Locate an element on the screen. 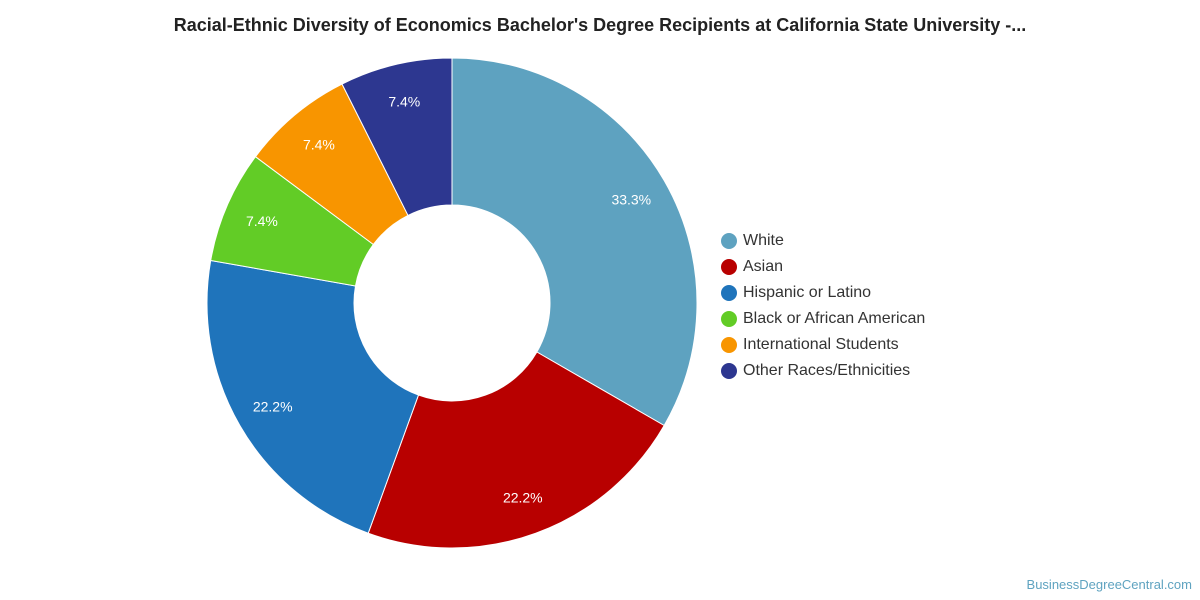 Image resolution: width=1200 pixels, height=600 pixels. legend-swatch-black is located at coordinates (729, 319).